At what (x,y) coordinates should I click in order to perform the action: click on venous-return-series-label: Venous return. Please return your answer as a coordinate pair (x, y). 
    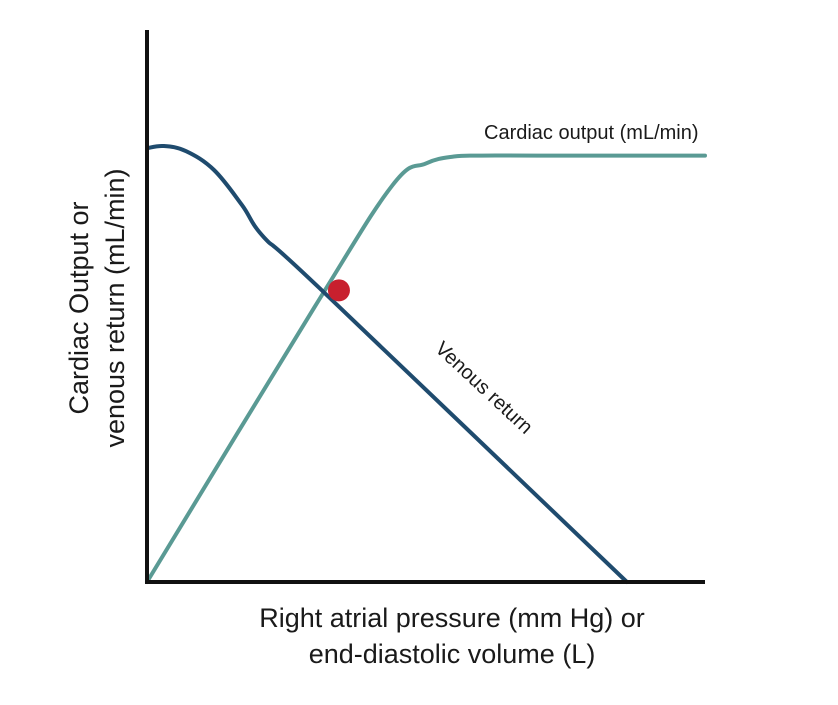
    Looking at the image, I should click on (484, 388).